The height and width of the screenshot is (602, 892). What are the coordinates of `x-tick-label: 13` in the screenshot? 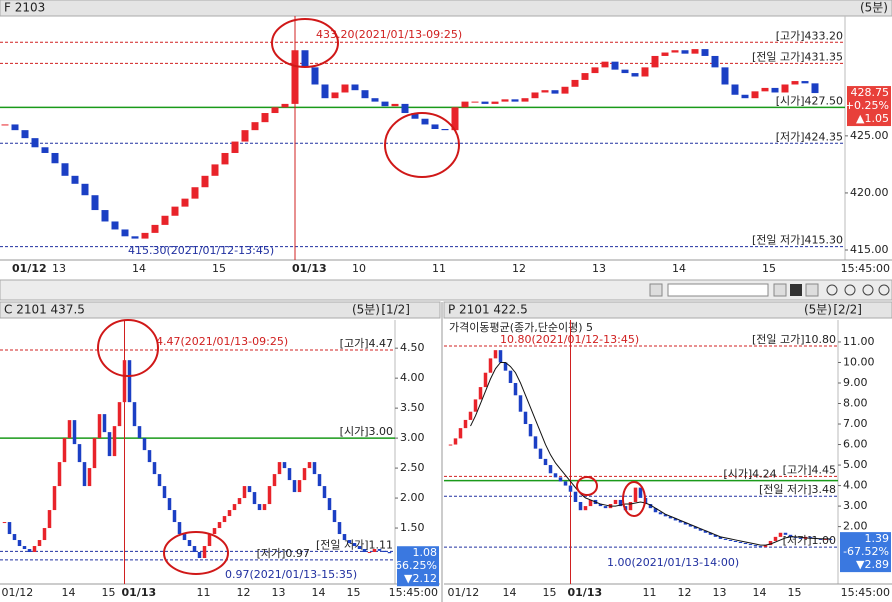 It's located at (59, 268).